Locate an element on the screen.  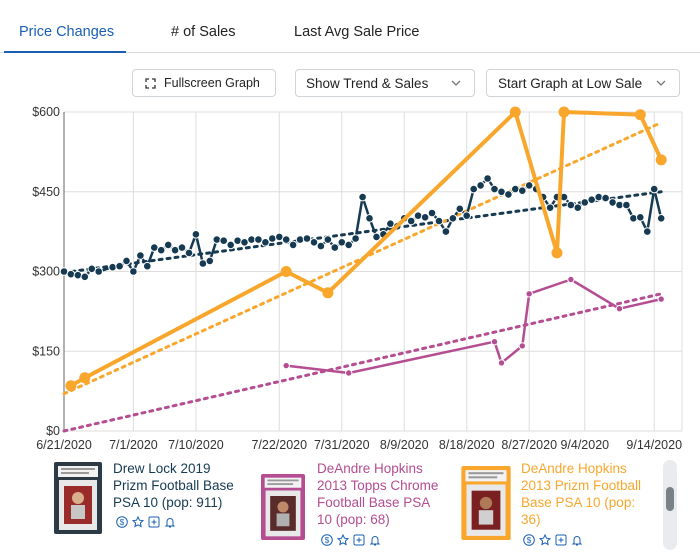
start-graph-select: Start Graph at Low Sale is located at coordinates (583, 83).